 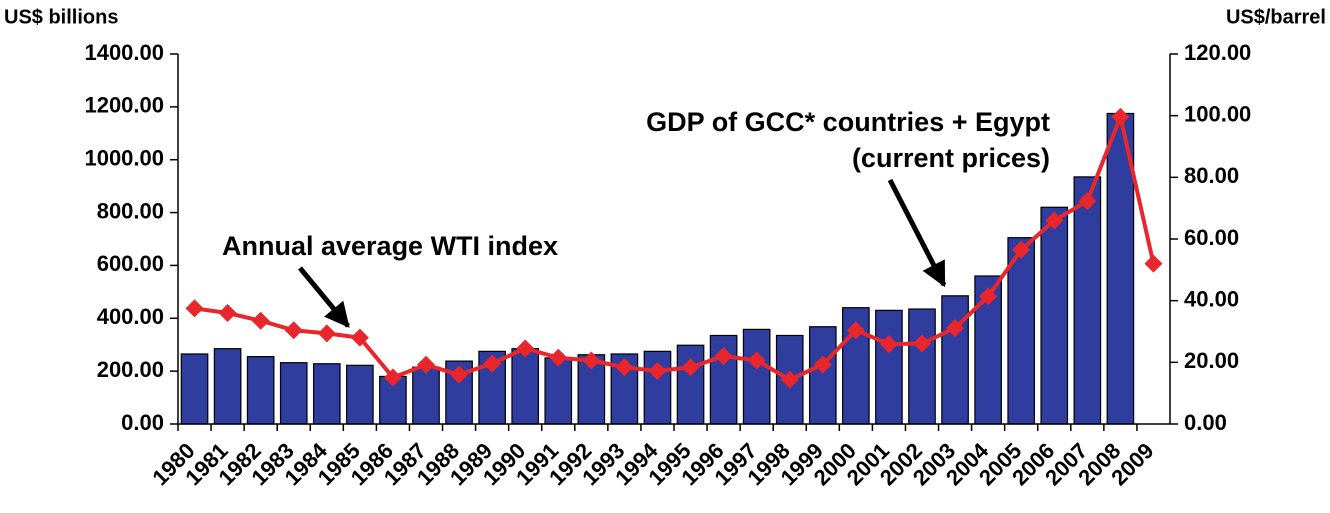 What do you see at coordinates (130, 210) in the screenshot?
I see `y-tick-label: 800.00` at bounding box center [130, 210].